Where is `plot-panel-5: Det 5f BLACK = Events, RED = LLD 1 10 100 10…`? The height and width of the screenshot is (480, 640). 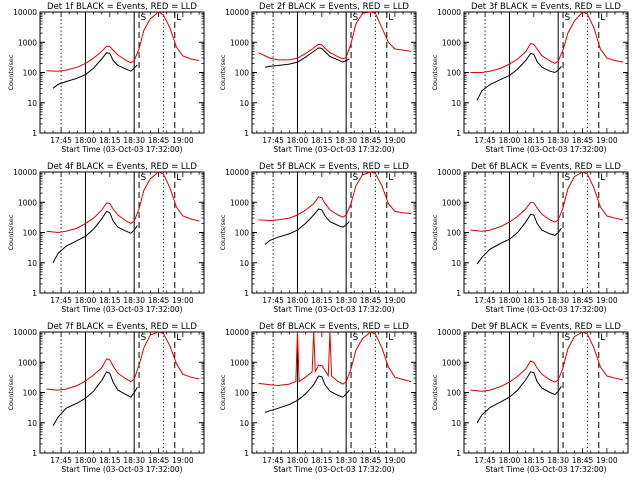
plot-panel-5: Det 5f BLACK = Events, RED = LLD 1 10 100 10… is located at coordinates (318, 238).